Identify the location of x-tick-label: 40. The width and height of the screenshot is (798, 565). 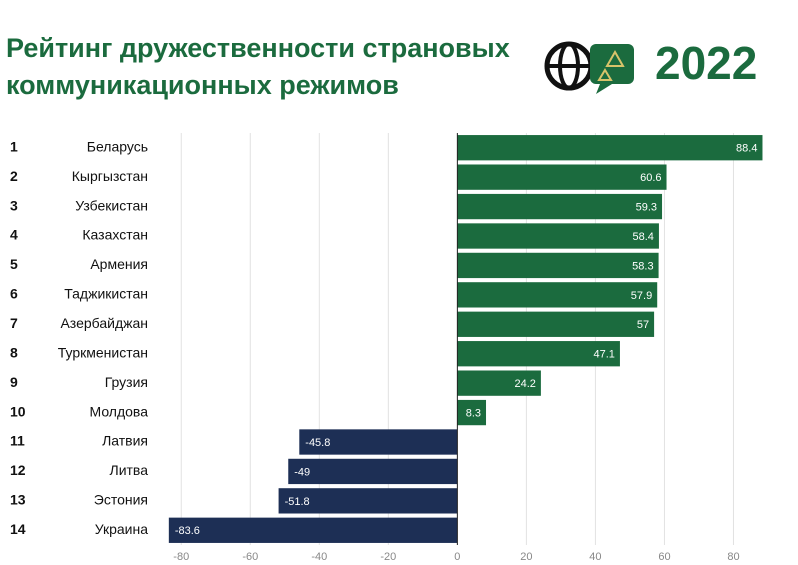
(595, 555).